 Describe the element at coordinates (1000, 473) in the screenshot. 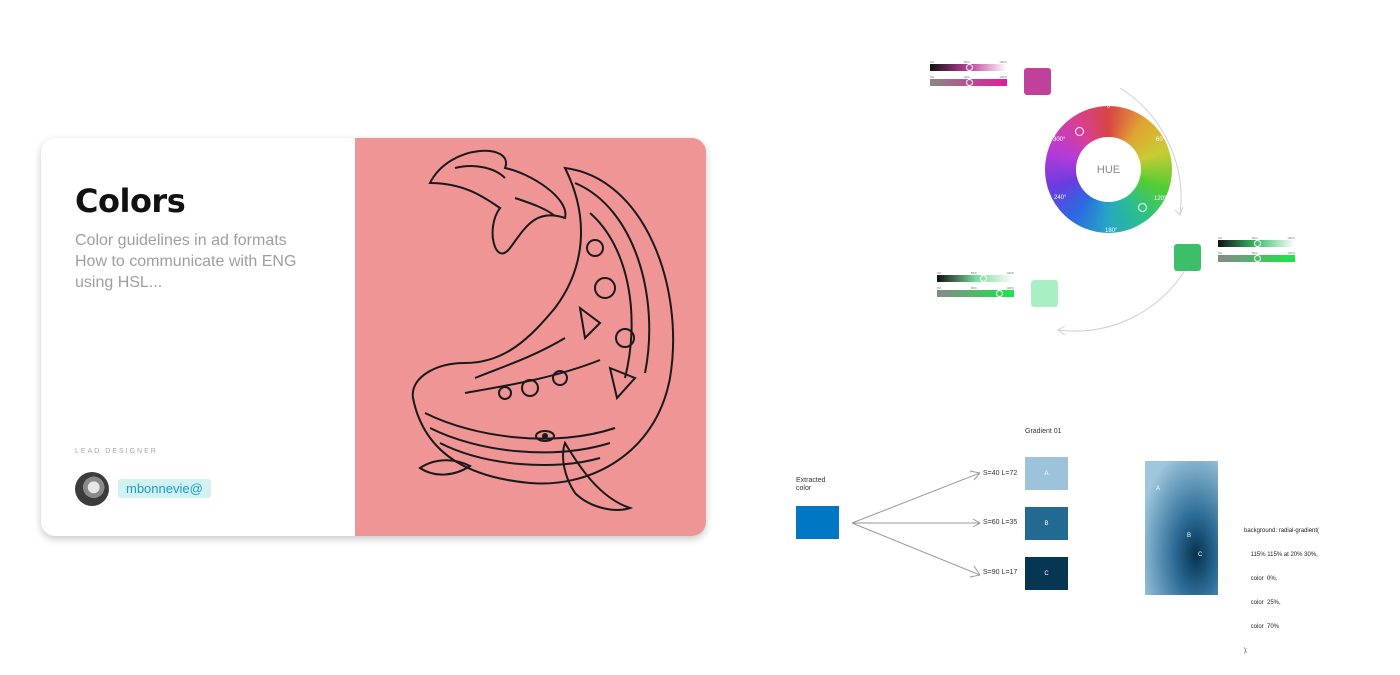

I see `row-label: S=40 L=72` at that location.